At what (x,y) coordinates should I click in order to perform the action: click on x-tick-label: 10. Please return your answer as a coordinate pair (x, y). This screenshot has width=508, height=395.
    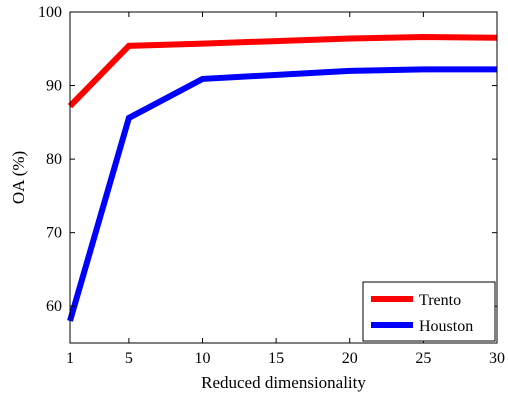
    Looking at the image, I should click on (203, 358).